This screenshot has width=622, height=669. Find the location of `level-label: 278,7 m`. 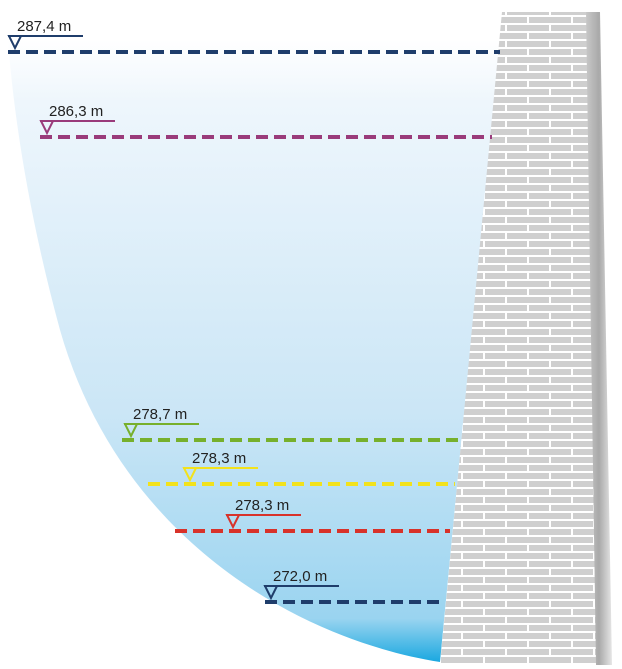

level-label: 278,7 m is located at coordinates (160, 414).